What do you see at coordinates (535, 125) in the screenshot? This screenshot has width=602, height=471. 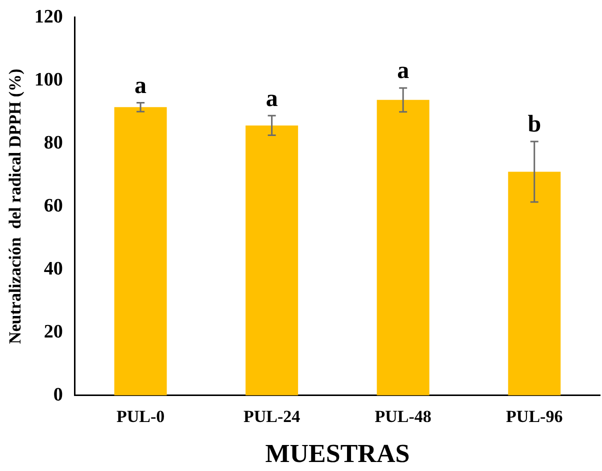 I see `annotation: b` at bounding box center [535, 125].